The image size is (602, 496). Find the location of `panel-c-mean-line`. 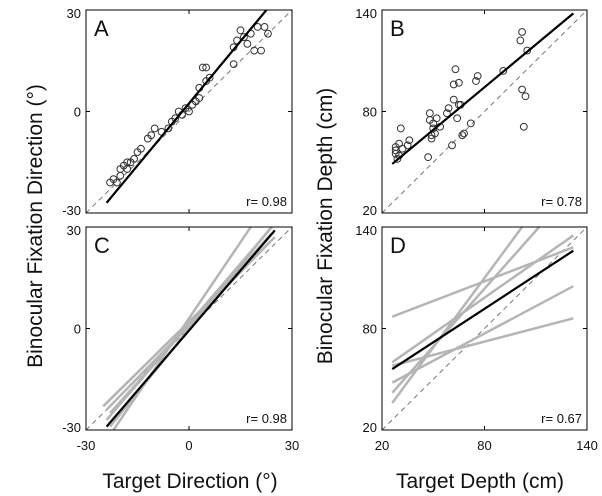

panel-c-mean-line is located at coordinates (190, 328).